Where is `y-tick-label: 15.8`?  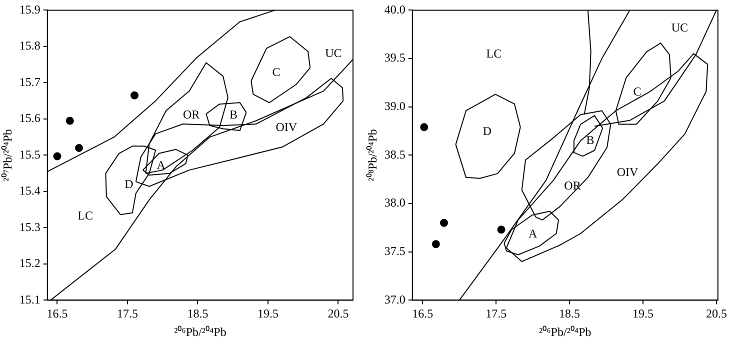
y-tick-label: 15.8 is located at coordinates (29, 45).